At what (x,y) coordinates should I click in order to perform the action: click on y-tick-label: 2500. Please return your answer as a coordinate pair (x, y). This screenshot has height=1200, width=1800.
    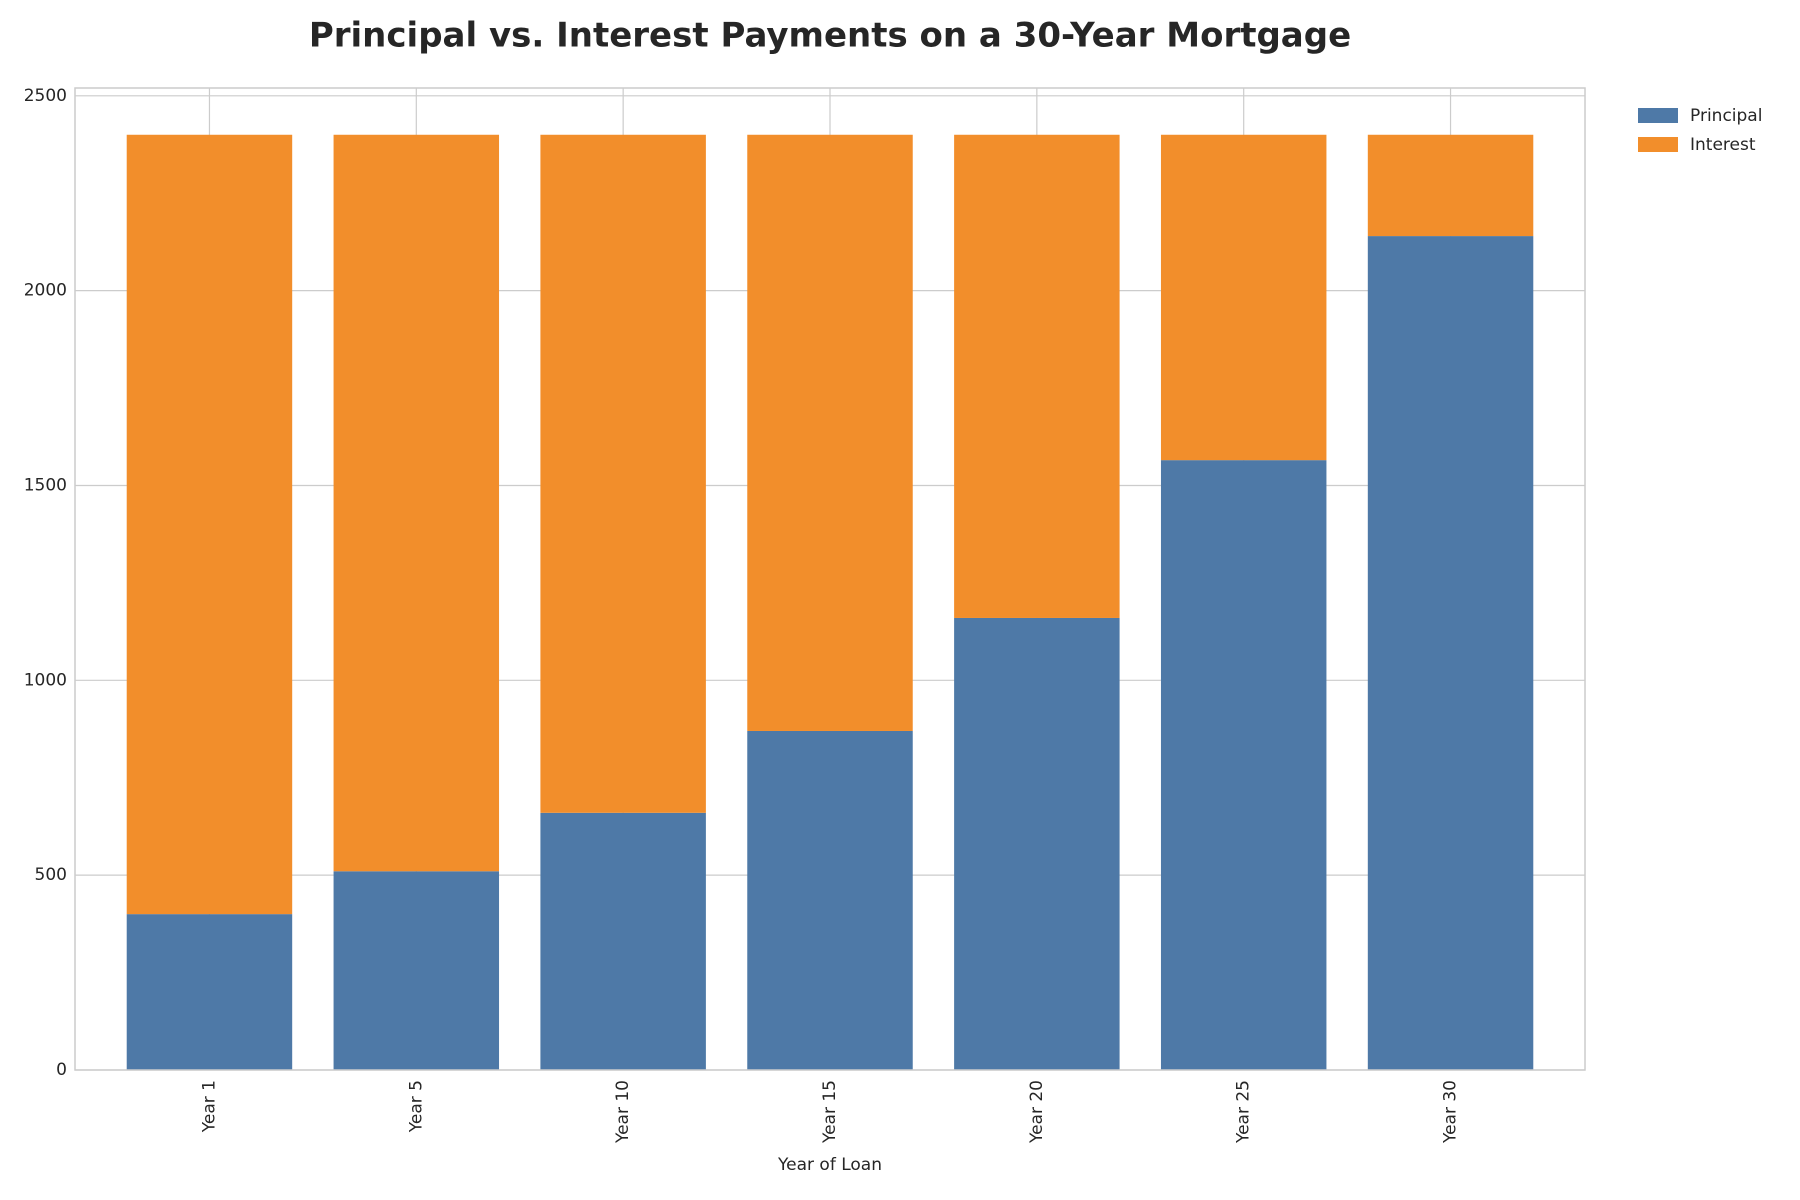
    Looking at the image, I should click on (45, 96).